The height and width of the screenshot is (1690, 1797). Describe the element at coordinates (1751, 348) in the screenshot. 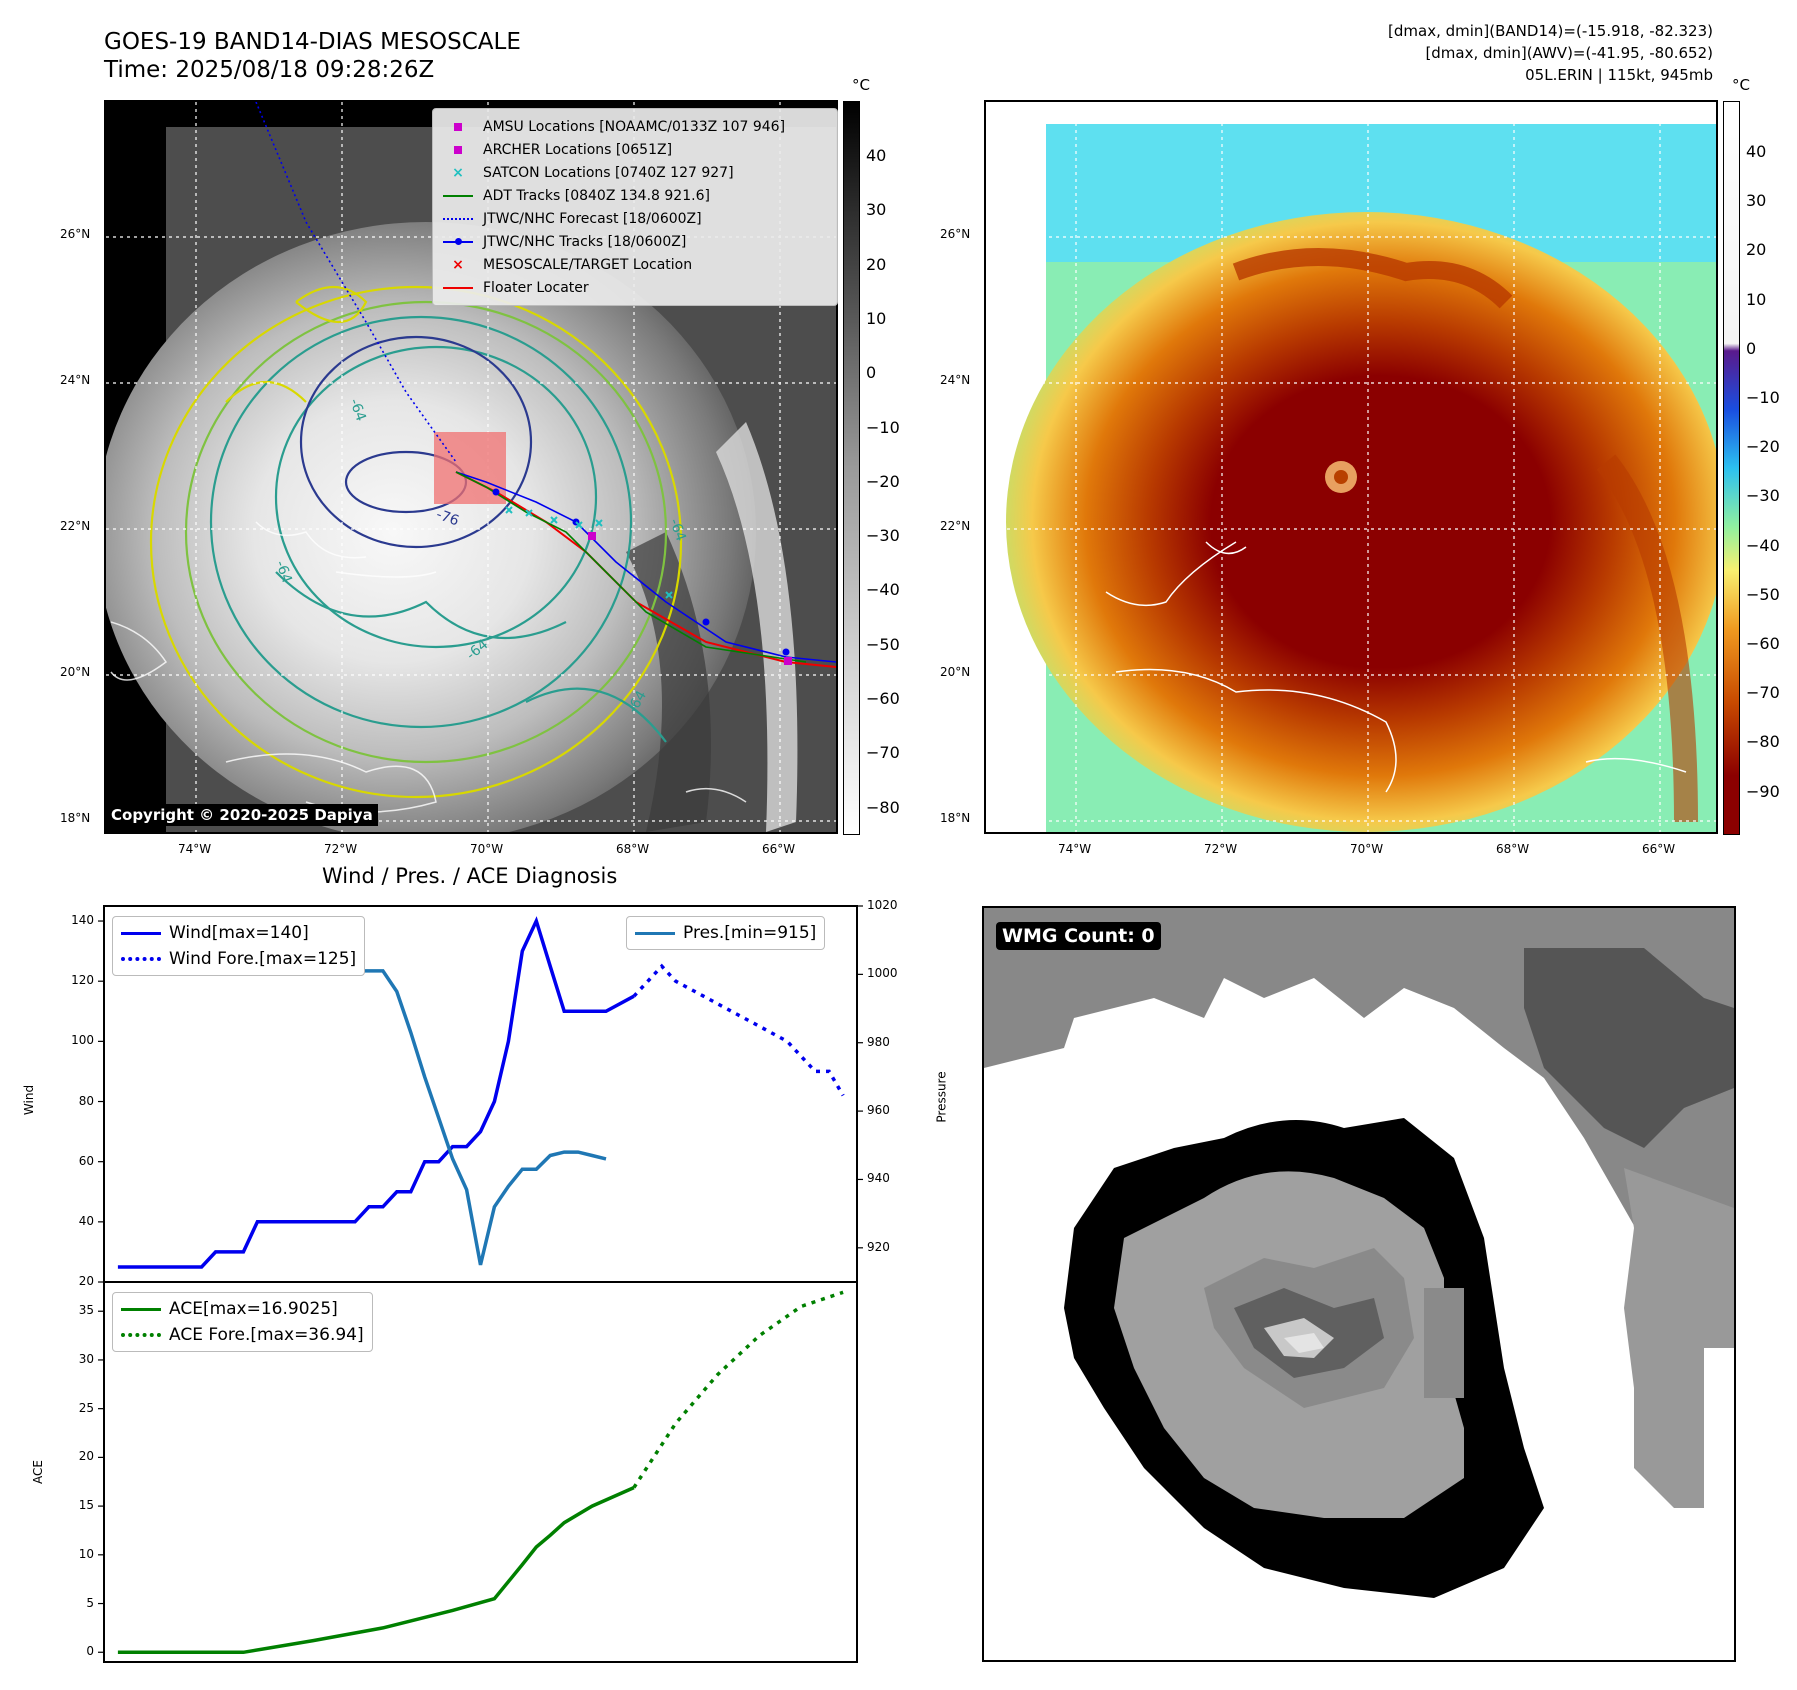

I see `right-colorbar-tick: 0` at that location.